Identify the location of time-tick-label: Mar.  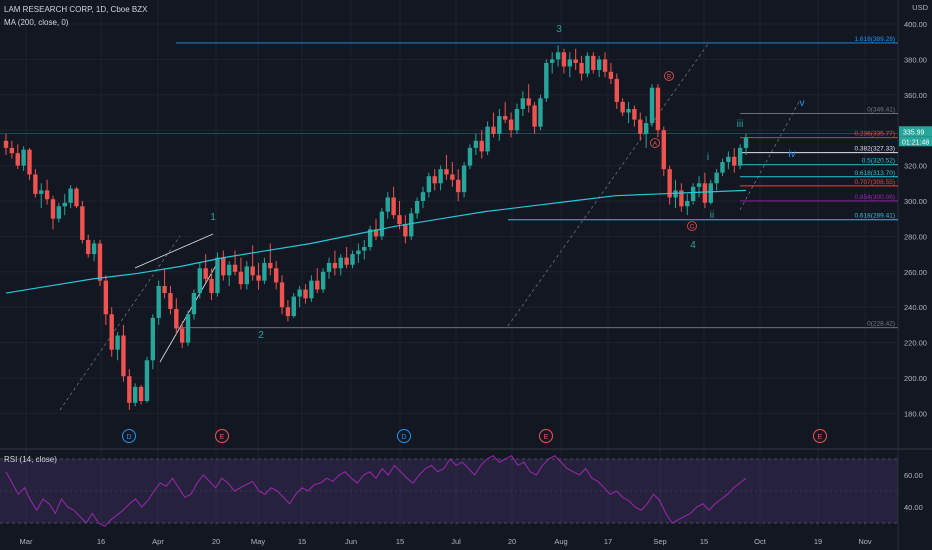
(26, 541).